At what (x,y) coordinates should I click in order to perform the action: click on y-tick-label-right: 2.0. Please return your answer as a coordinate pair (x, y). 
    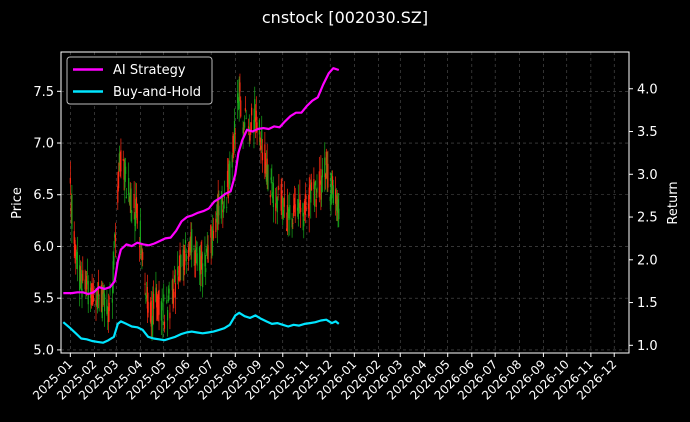
    Looking at the image, I should click on (647, 260).